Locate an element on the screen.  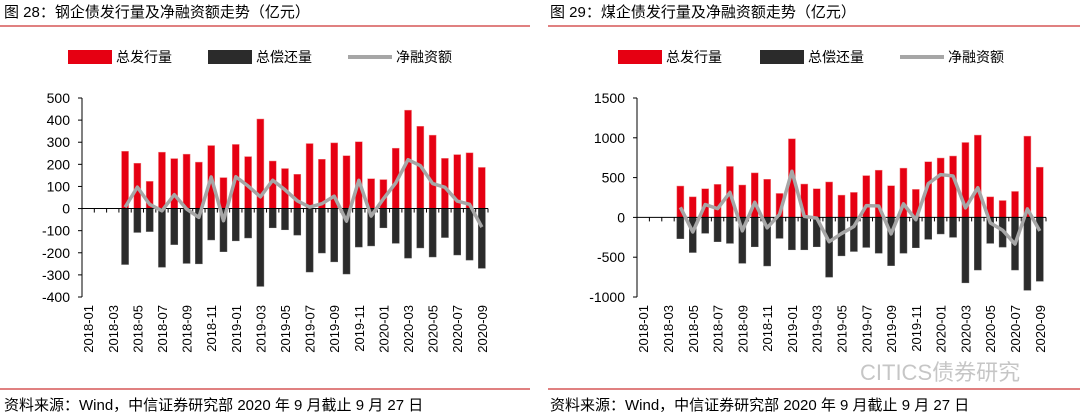
y-tick-label: 1500 is located at coordinates (609, 98).